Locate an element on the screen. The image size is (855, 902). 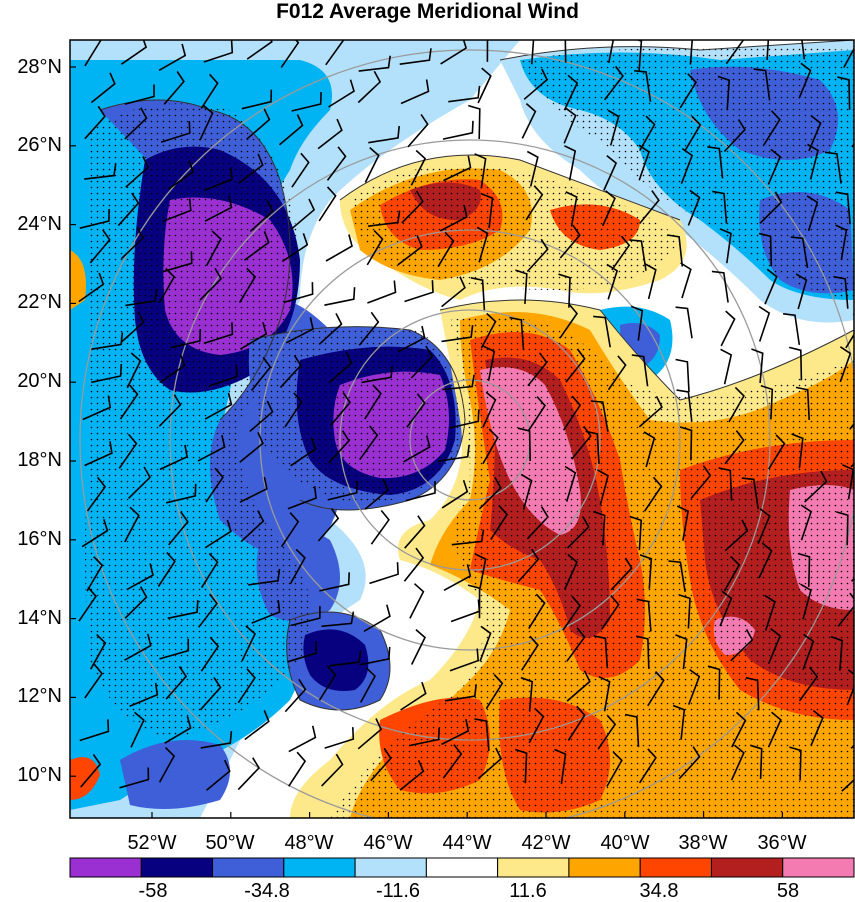
lat-label: 22°N is located at coordinates (31, 302).